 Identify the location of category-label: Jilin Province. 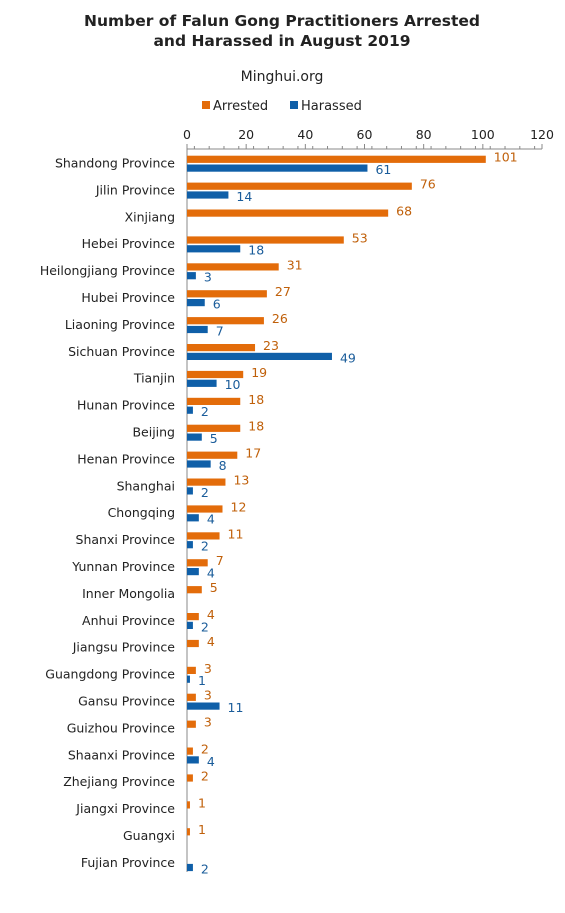
(135, 189).